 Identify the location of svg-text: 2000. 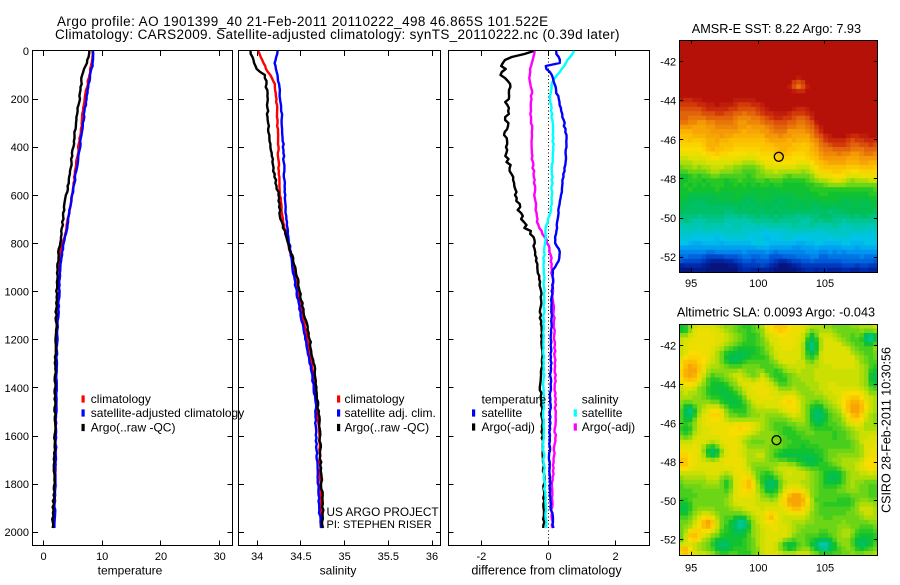
(17, 533).